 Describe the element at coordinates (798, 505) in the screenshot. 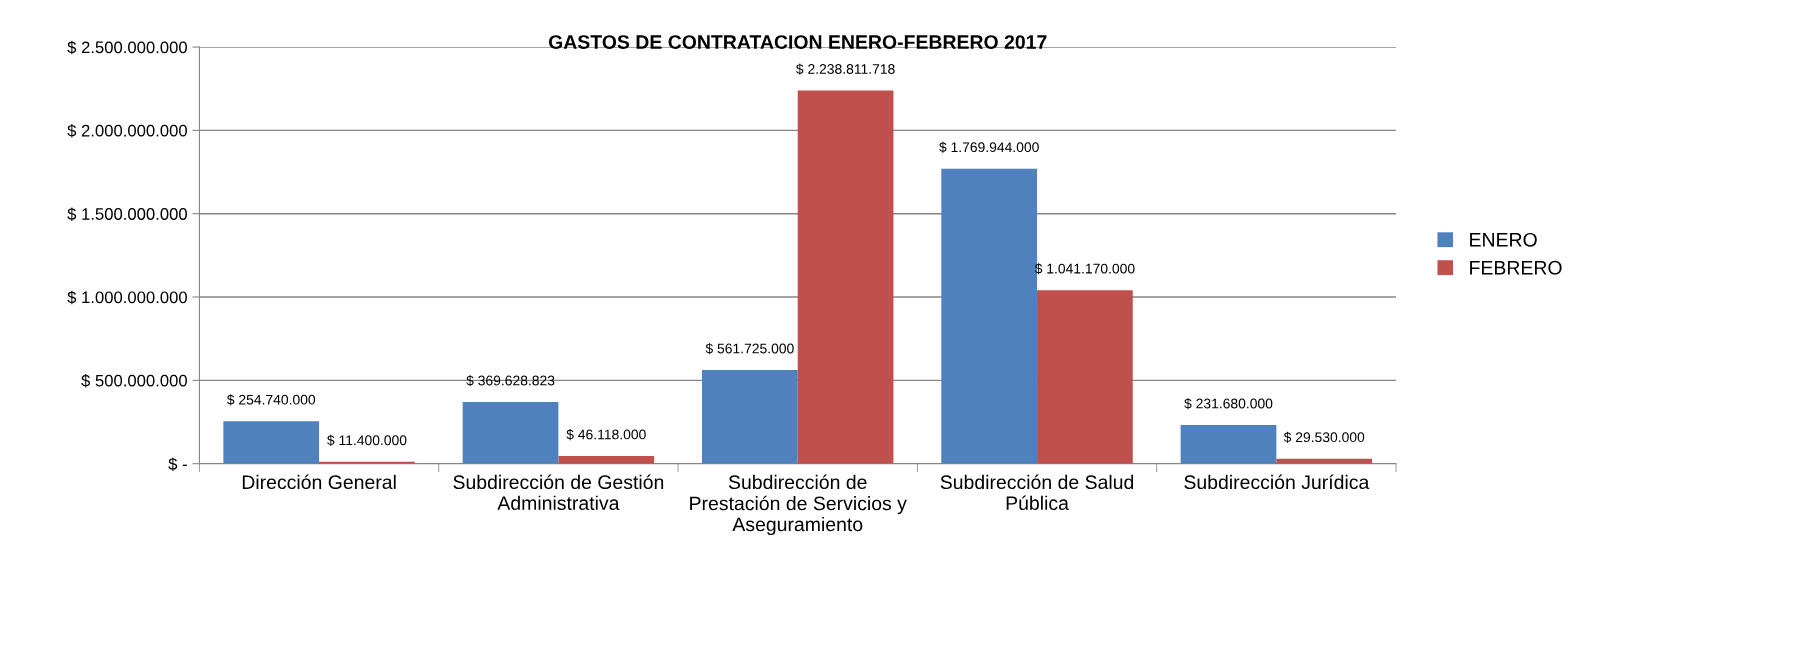

I see `x-tick-label: Subdirección de Prestación de Servicios y Aseguramiento` at that location.